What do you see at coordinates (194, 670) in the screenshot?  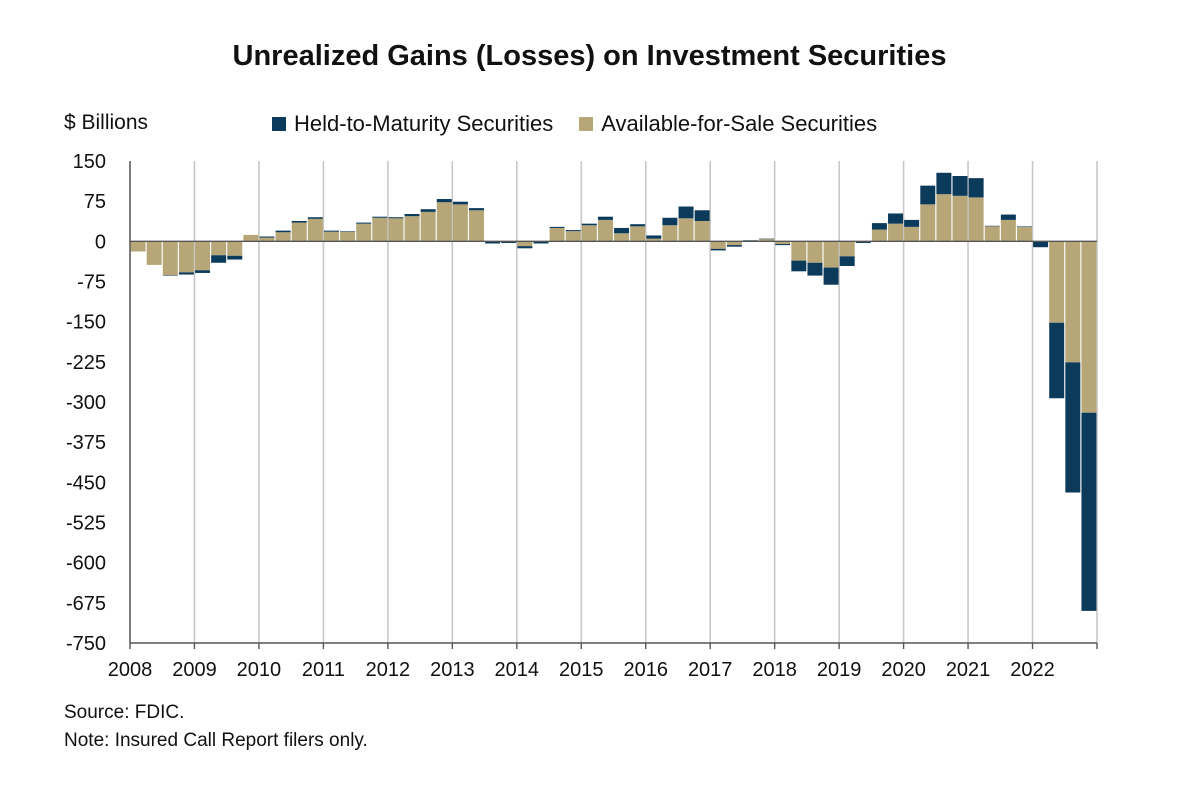 I see `x-tick-label: 2009` at bounding box center [194, 670].